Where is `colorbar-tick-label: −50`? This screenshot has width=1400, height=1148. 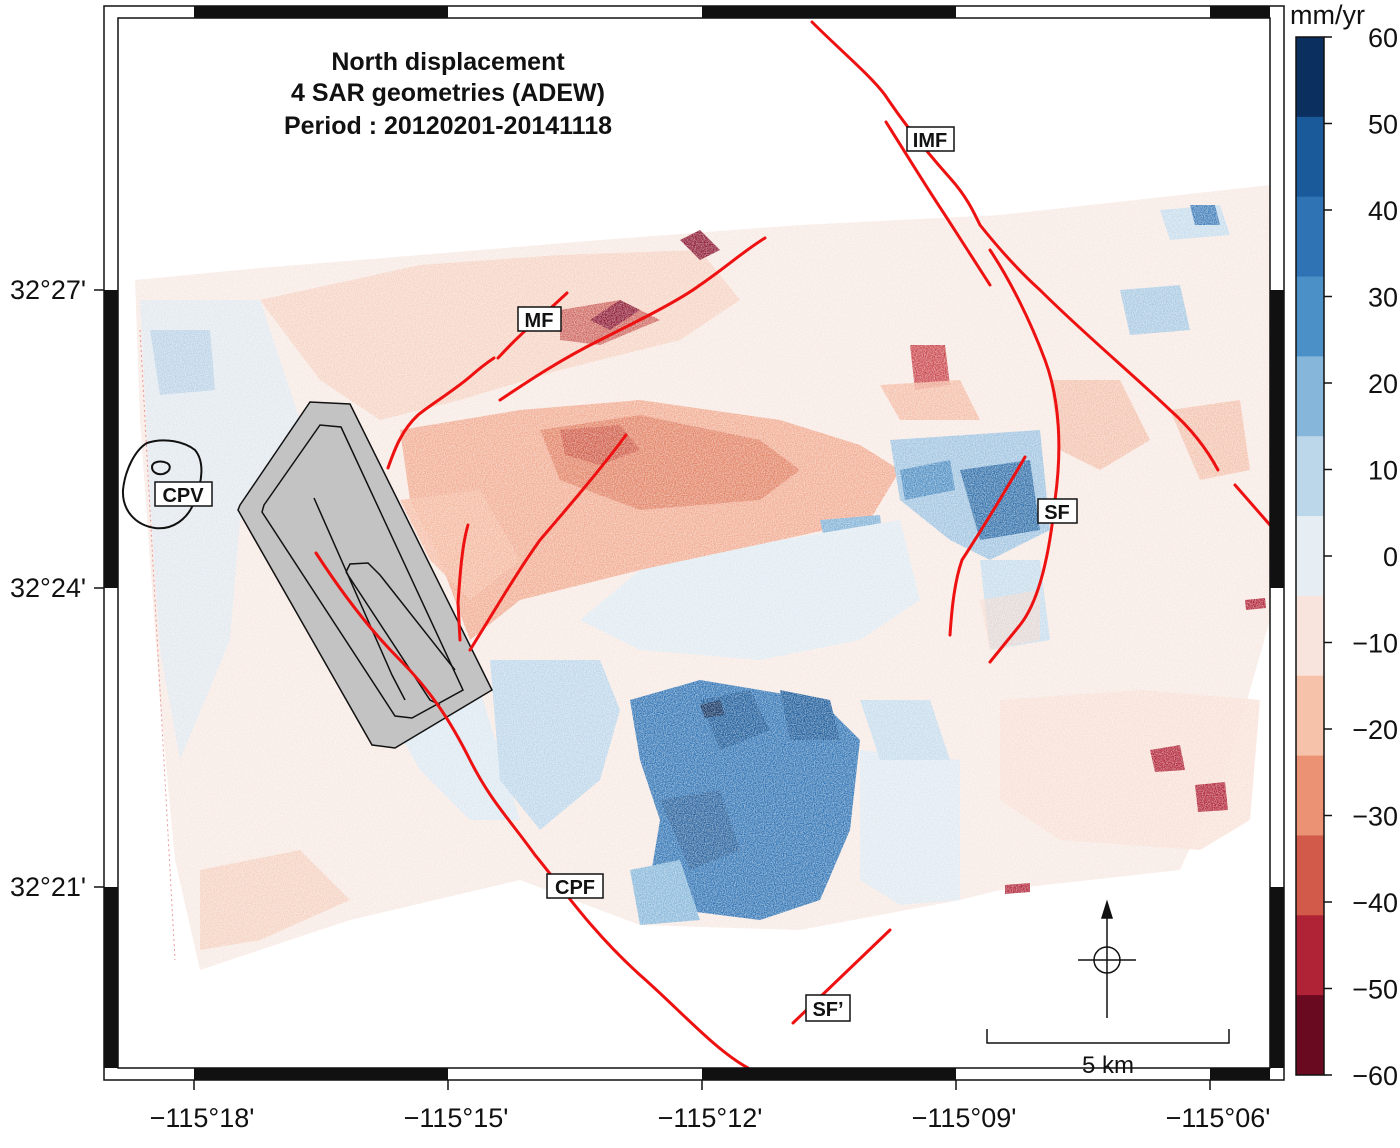 colorbar-tick-label: −50 is located at coordinates (1375, 990).